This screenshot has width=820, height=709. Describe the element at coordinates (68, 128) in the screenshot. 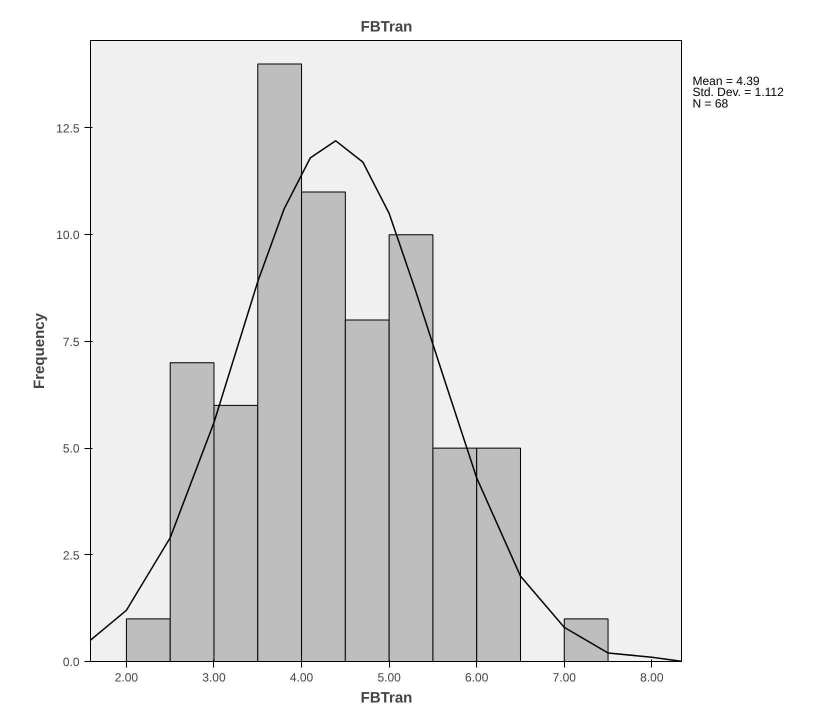

I see `y-tick-label: 12.5` at that location.